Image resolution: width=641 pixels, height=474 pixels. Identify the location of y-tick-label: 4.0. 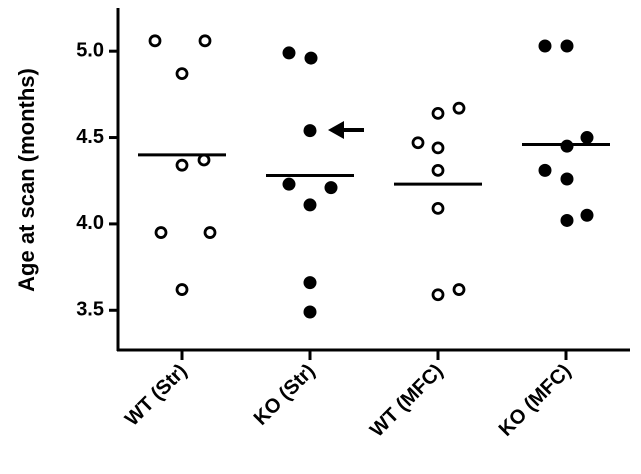
(90, 223).